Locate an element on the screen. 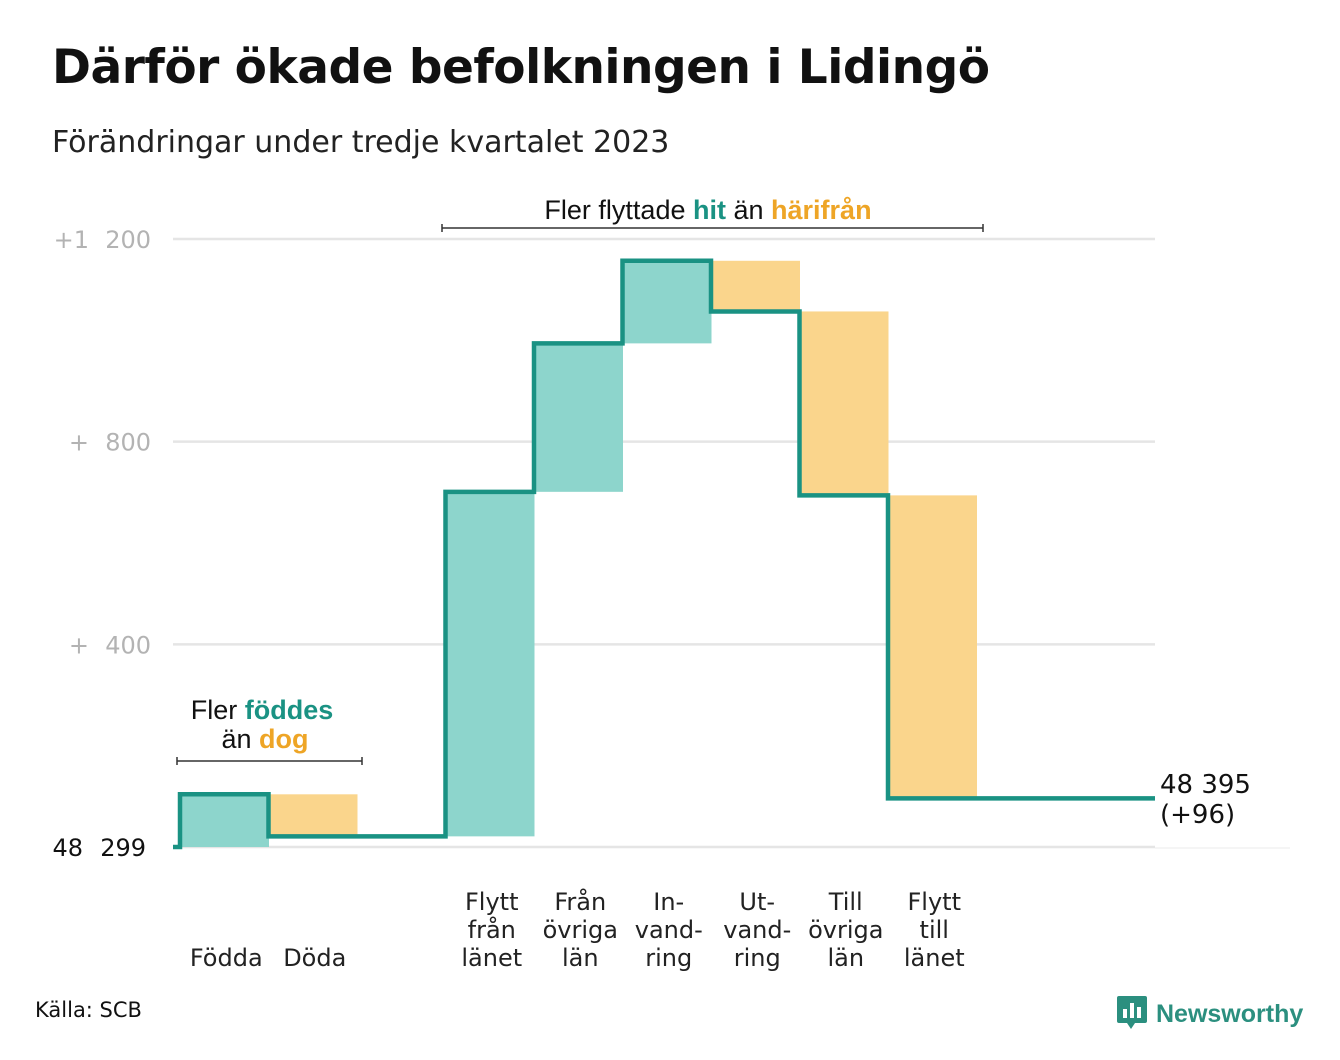 The width and height of the screenshot is (1340, 1060). annotation-births-bracket is located at coordinates (269, 761).